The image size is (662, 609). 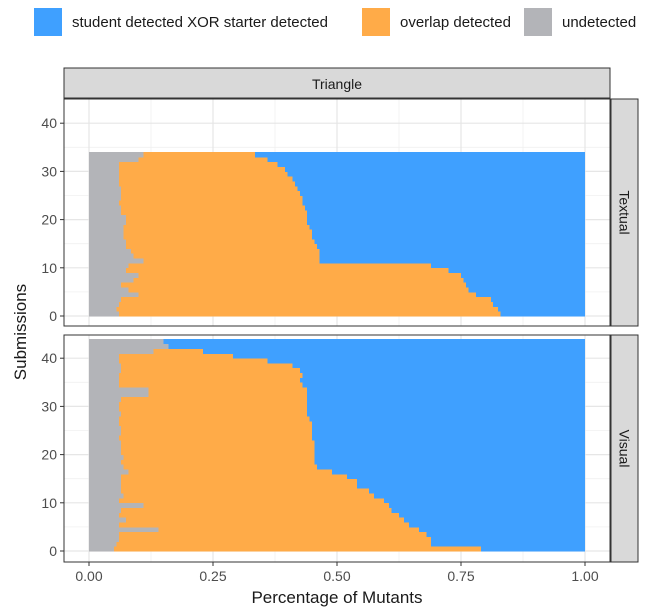 I want to click on row-strip, so click(x=624, y=212).